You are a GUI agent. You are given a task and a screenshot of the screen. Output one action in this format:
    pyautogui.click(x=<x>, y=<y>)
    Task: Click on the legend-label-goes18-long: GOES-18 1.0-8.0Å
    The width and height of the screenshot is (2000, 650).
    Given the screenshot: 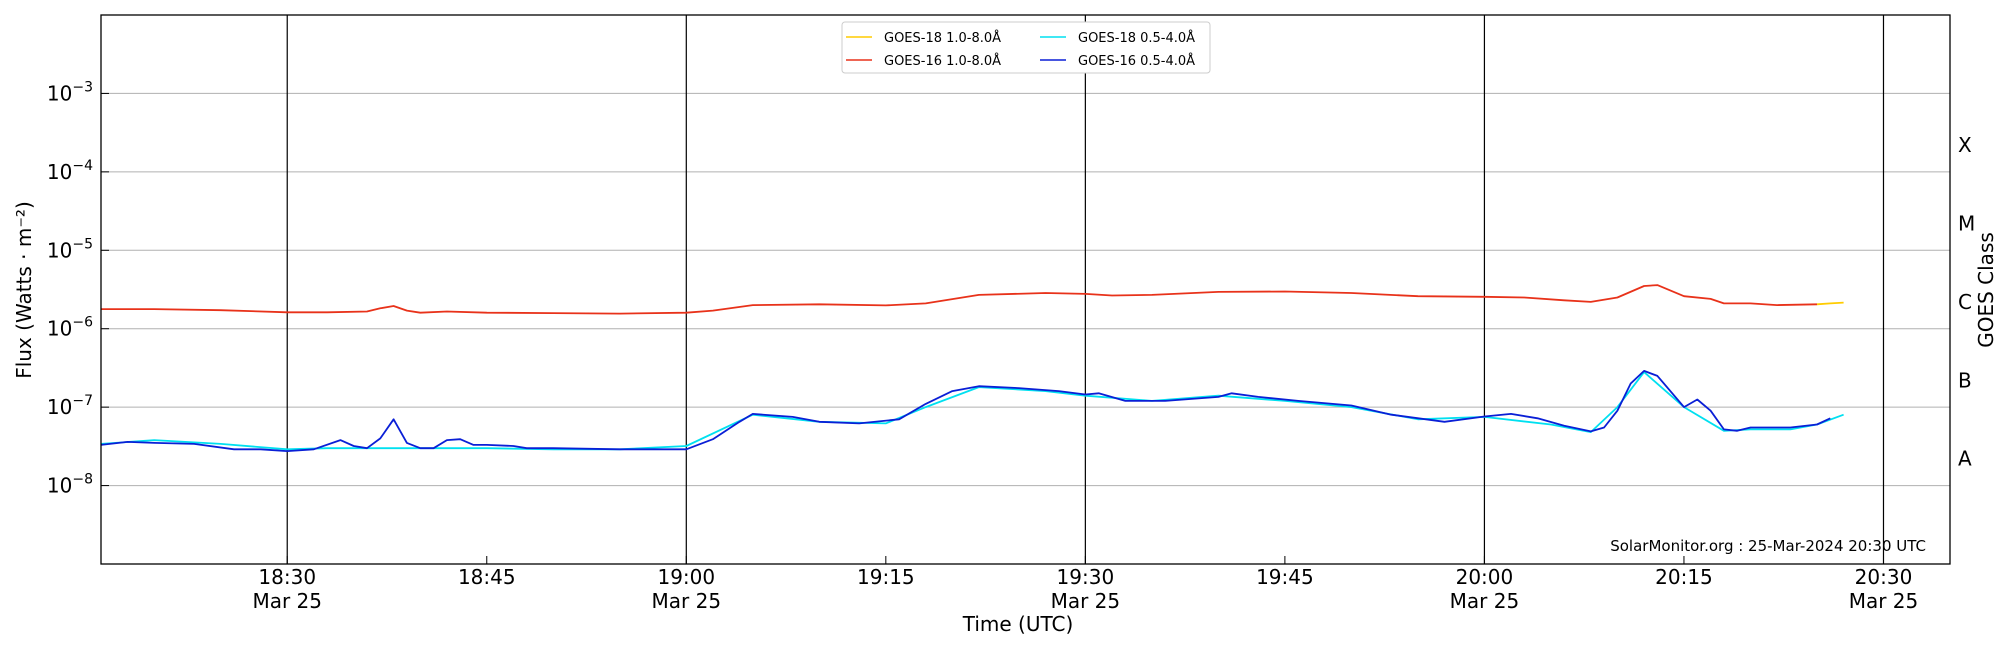 What is the action you would take?
    pyautogui.click(x=942, y=38)
    